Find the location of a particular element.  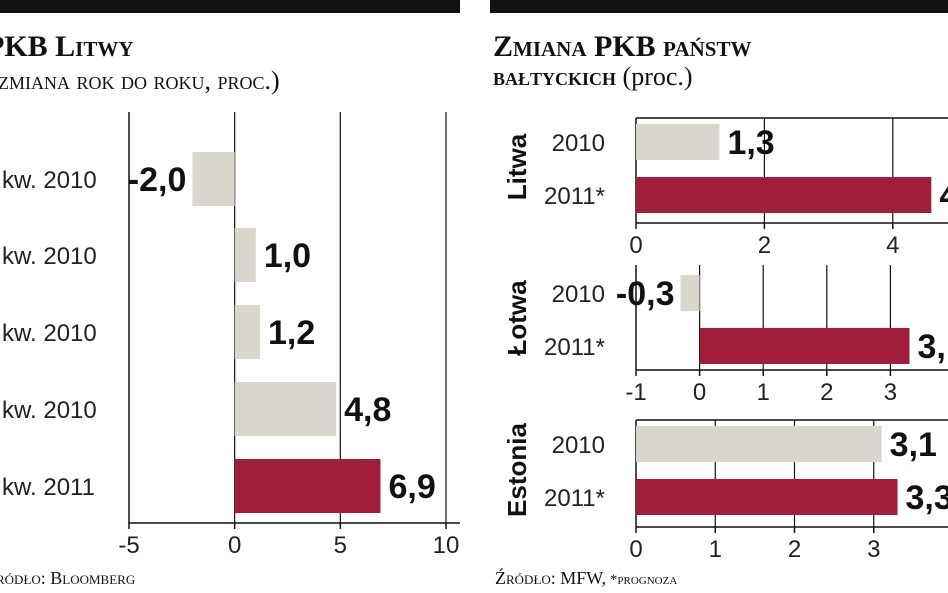

left-chart-title: PKB Litwy is located at coordinates (67, 46).